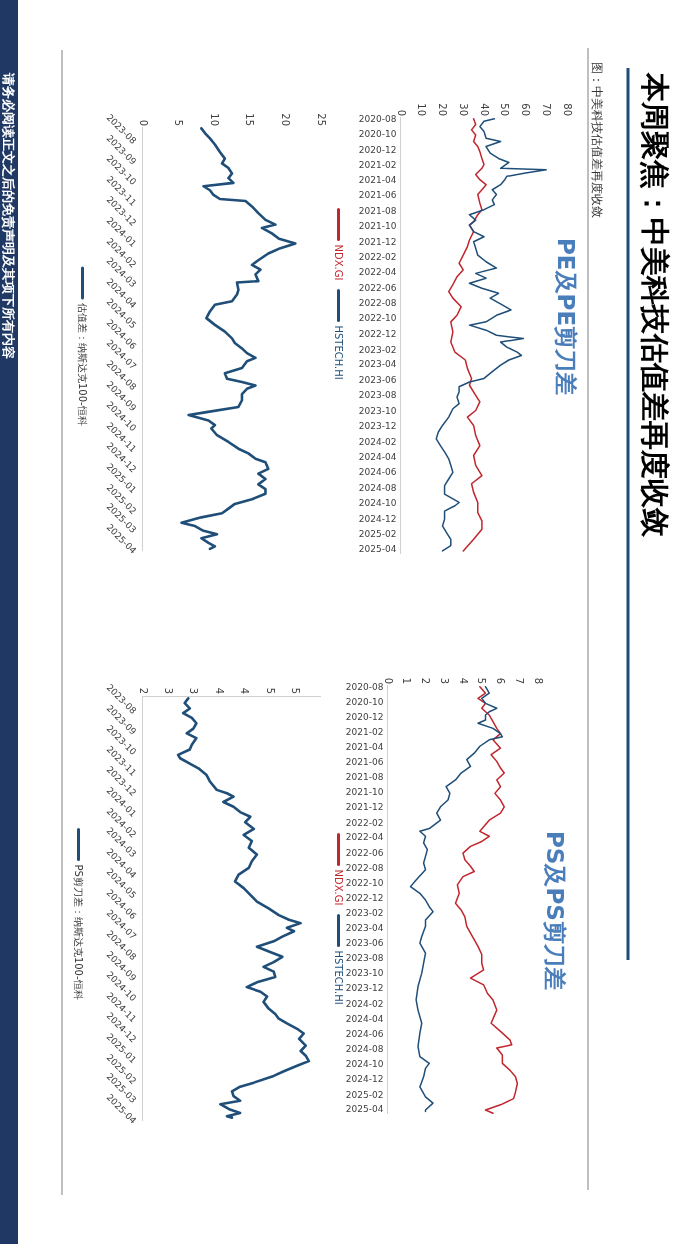 This screenshot has height=1244, width=700. I want to click on x-tick-label: 50, so click(505, 109).